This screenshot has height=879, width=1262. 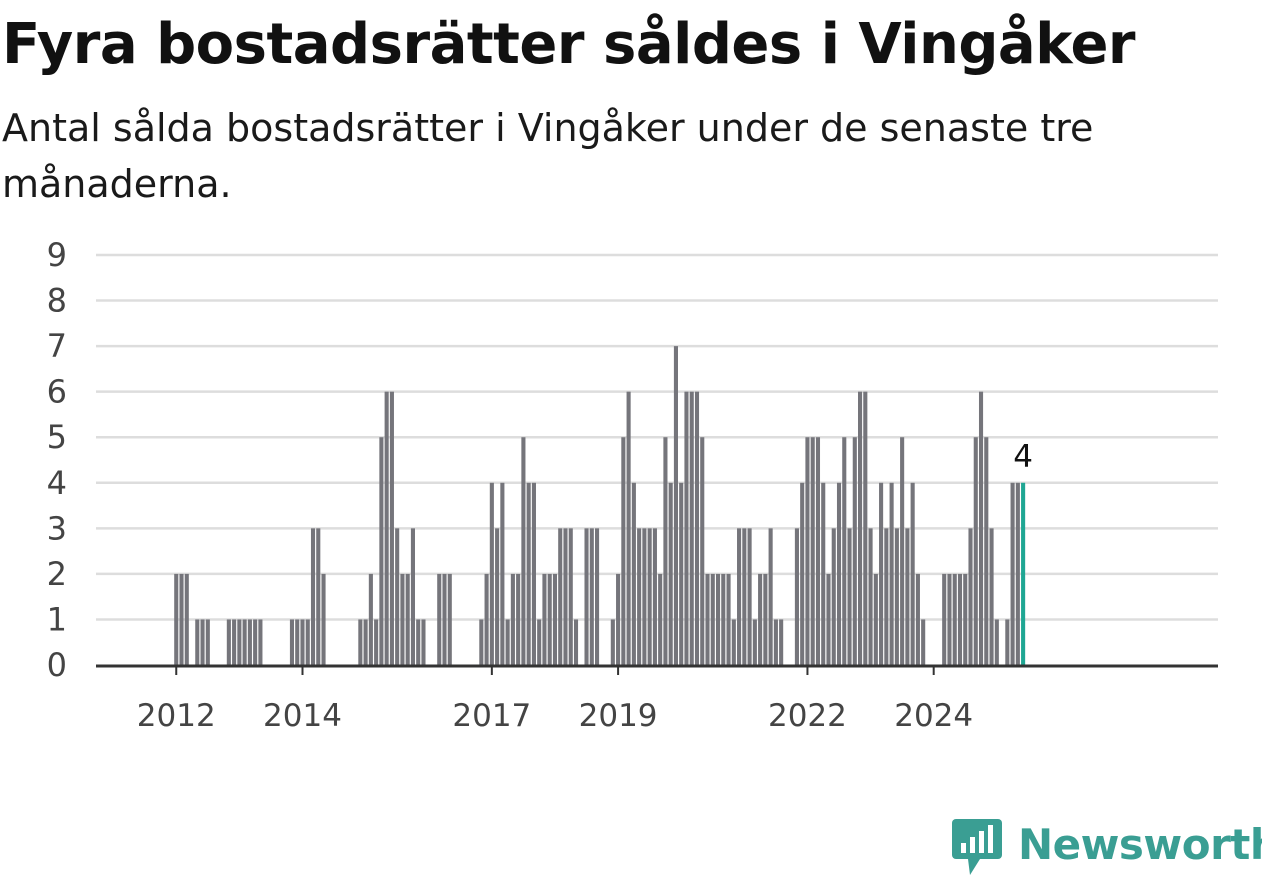 I want to click on x-tick-label: 2014, so click(x=302, y=716).